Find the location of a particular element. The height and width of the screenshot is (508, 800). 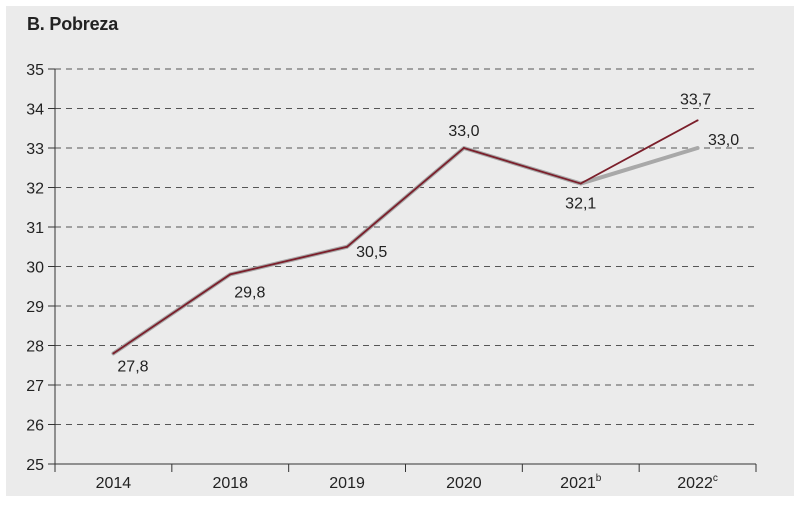

y-tick-label: 31 is located at coordinates (35, 228).